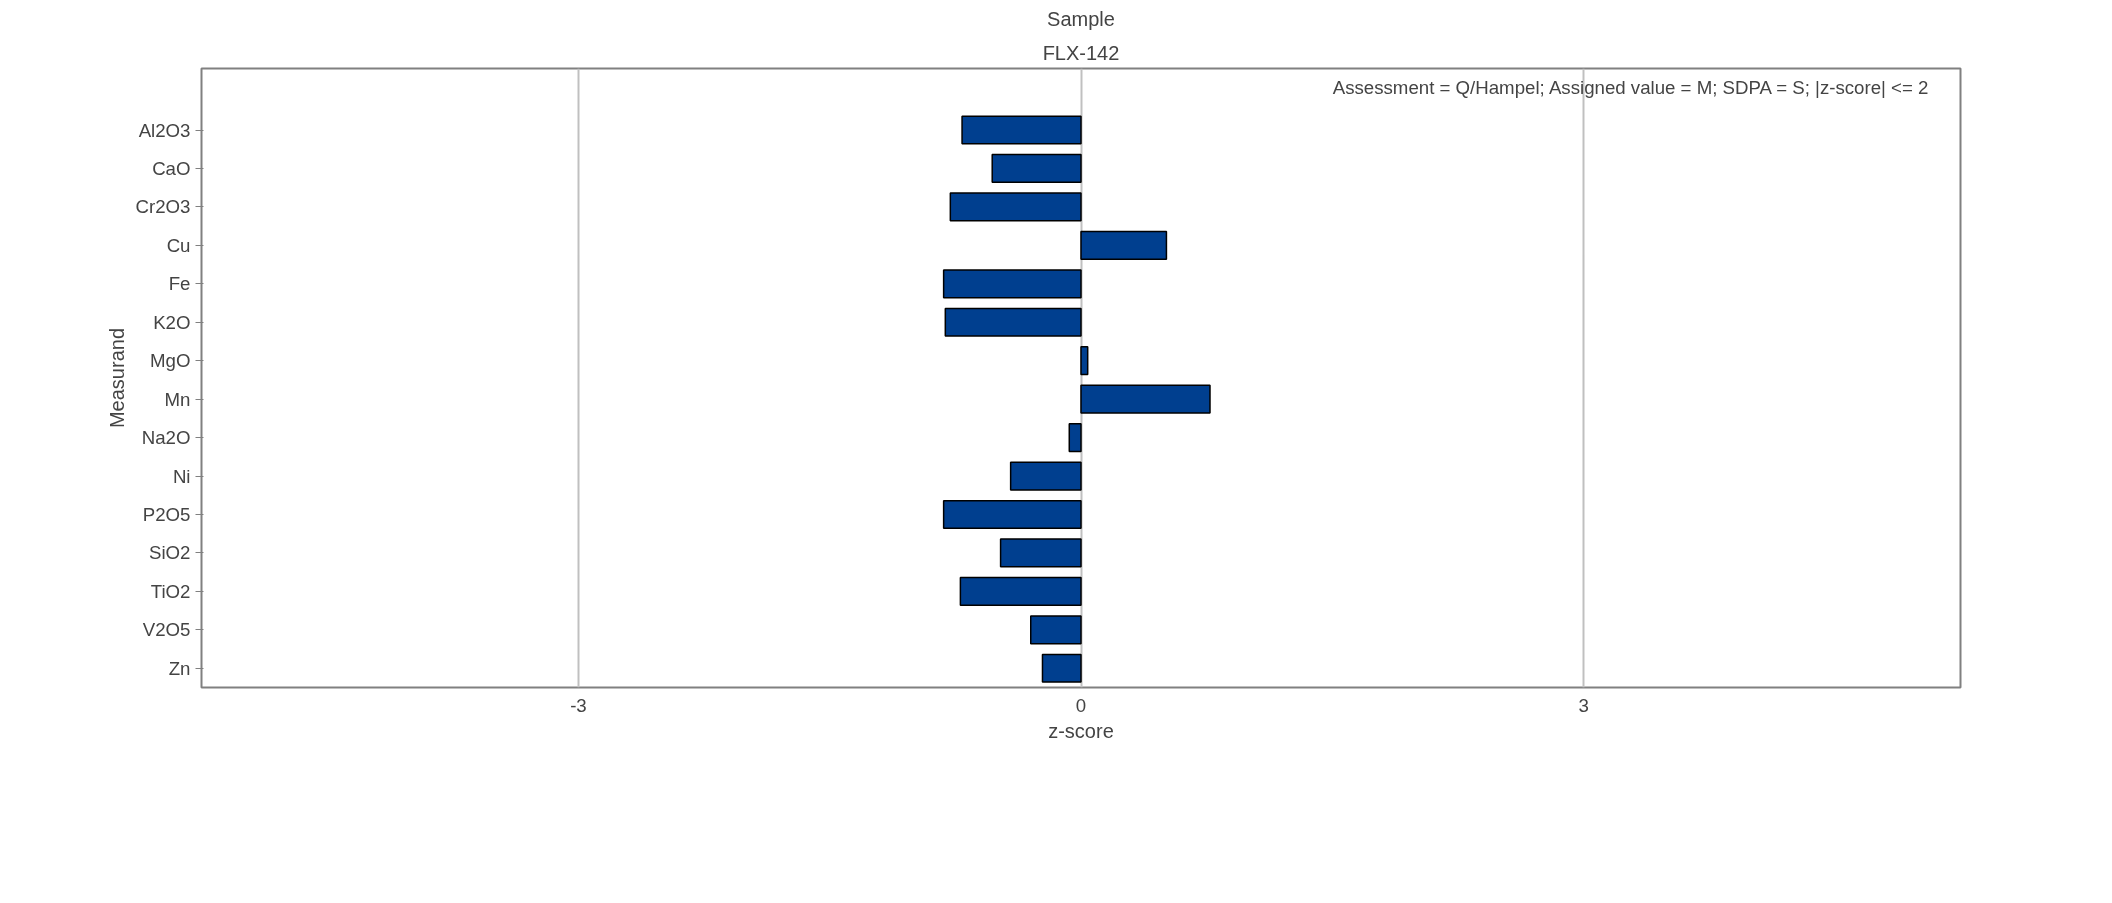  I want to click on chart-title: Sample, so click(1081, 18).